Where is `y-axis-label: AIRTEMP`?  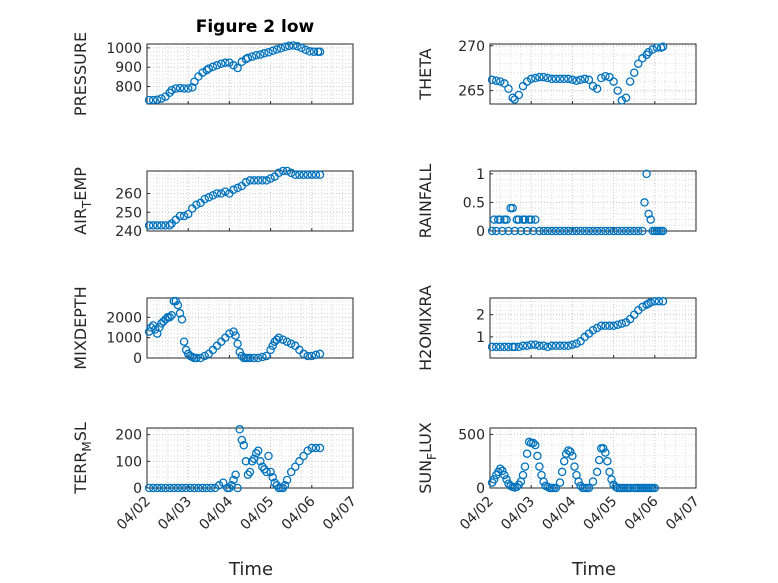 y-axis-label: AIRTEMP is located at coordinates (82, 201).